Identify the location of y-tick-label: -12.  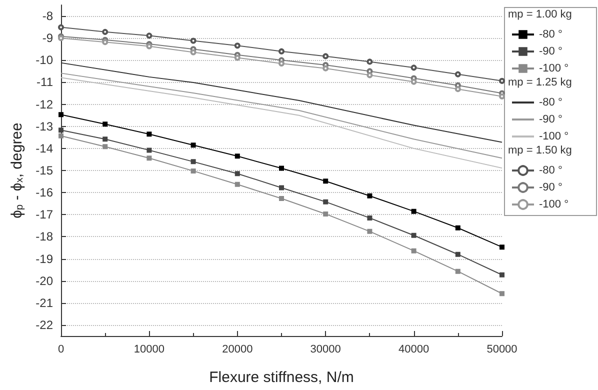
(45, 104).